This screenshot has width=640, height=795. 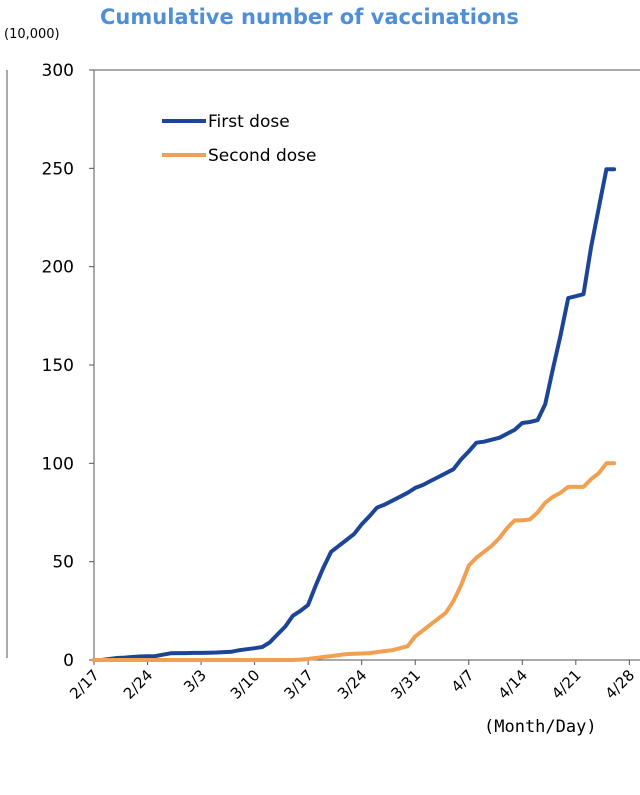 I want to click on legend: First dose Second dose, so click(x=239, y=139).